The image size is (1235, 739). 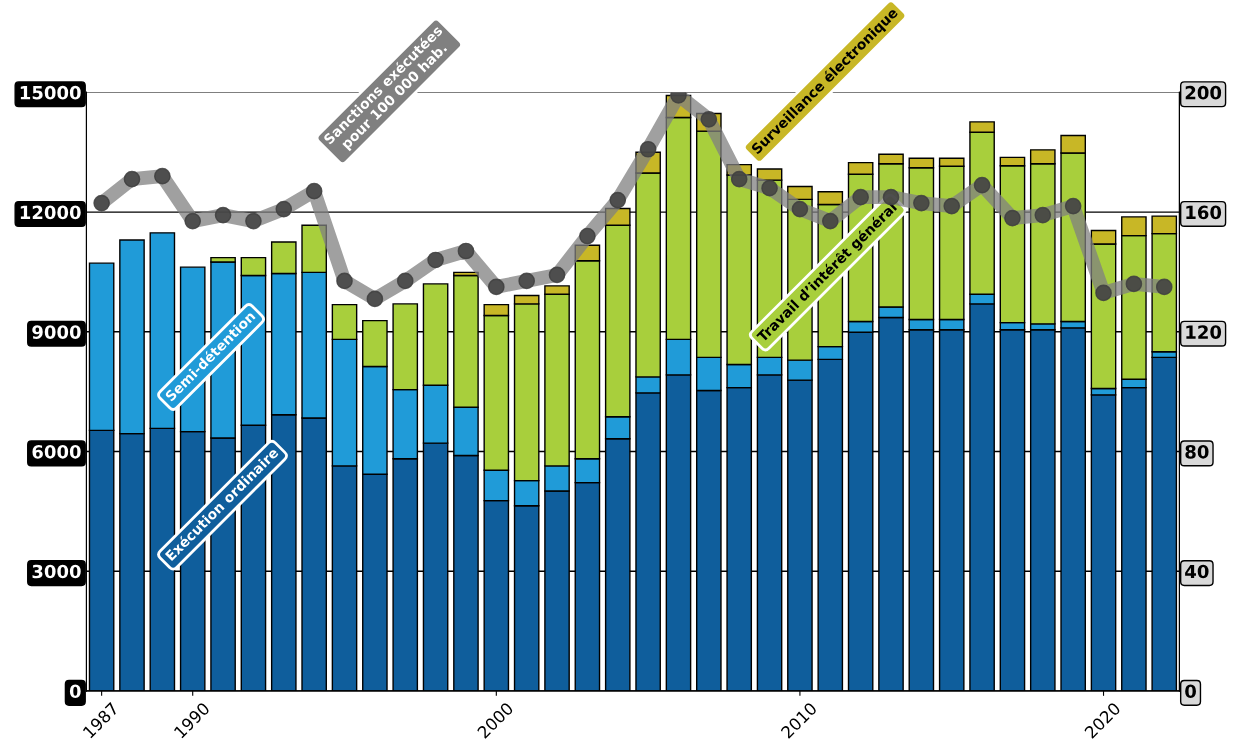 I want to click on y2-tick-label: 0, so click(x=1190, y=691).